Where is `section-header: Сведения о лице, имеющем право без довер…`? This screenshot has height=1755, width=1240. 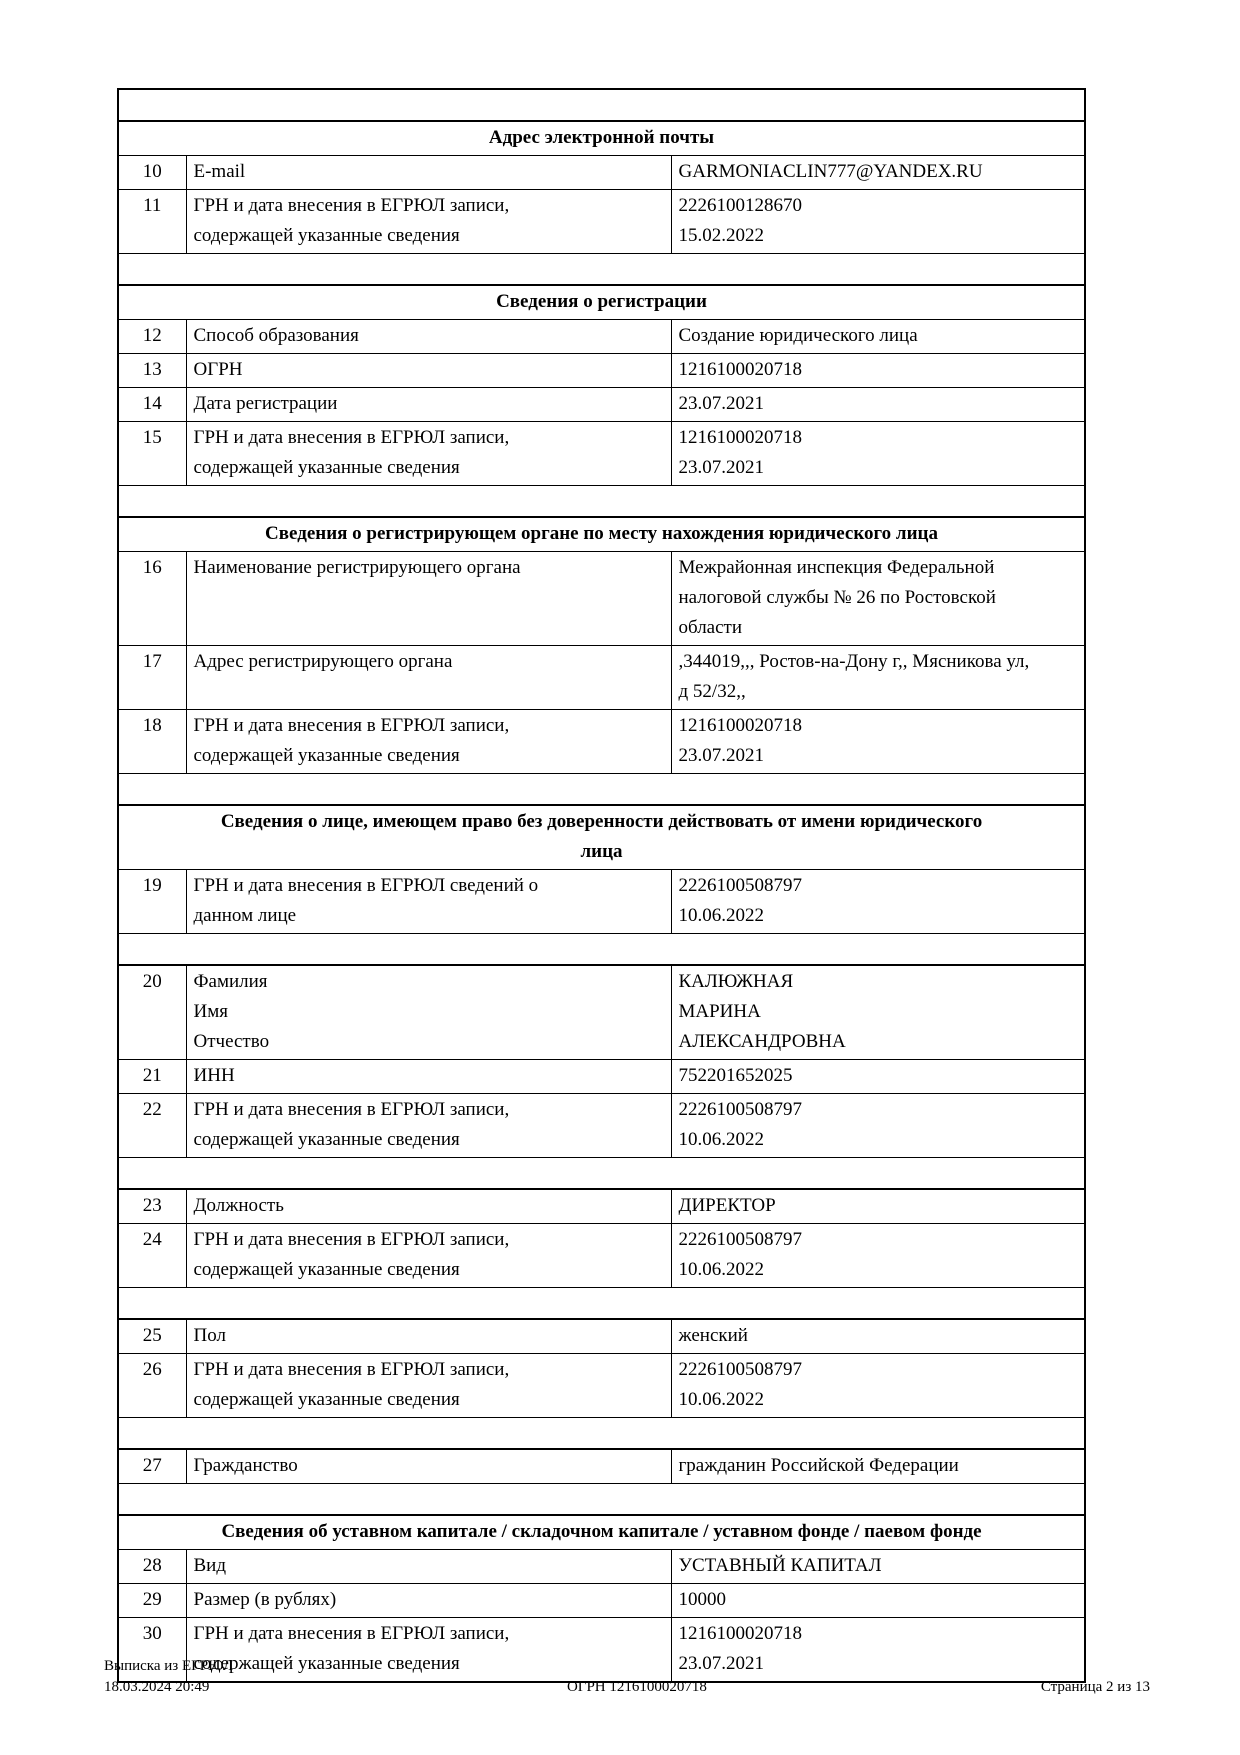
section-header: Сведения о лице, имеющем право без довер… is located at coordinates (601, 837).